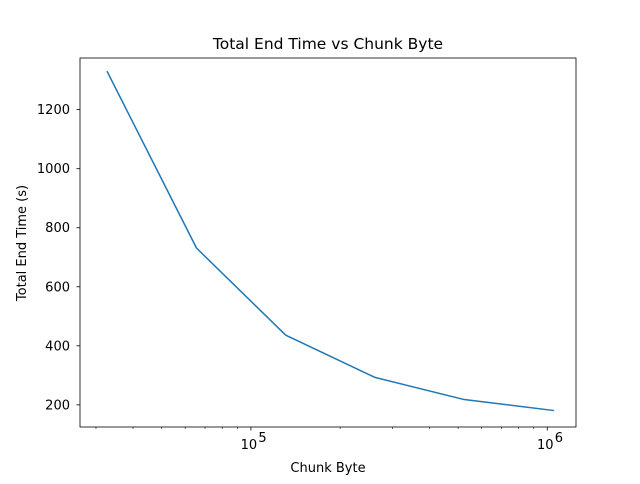  I want to click on x-tick-label-exponent: 6, so click(559, 438).